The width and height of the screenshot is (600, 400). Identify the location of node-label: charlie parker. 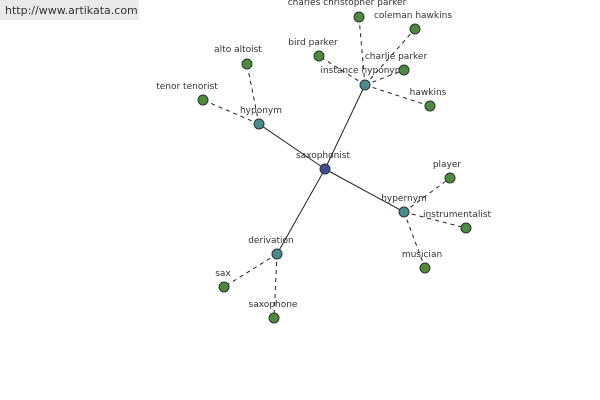
(396, 57).